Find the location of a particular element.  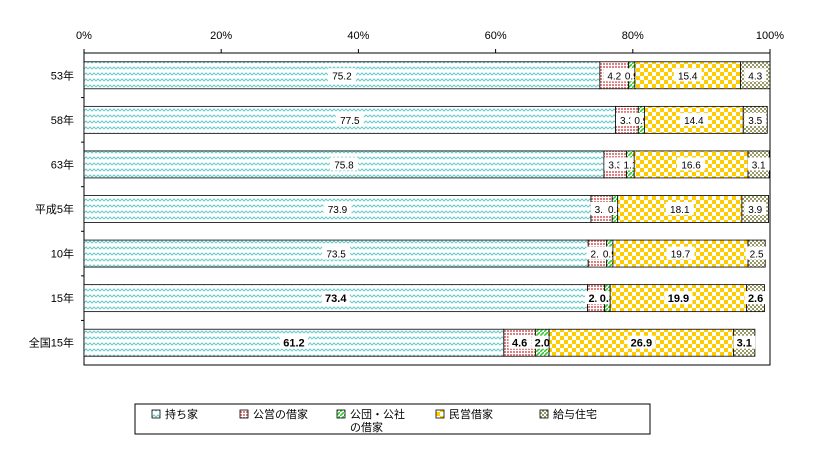

data-label: 75.2 is located at coordinates (342, 76).